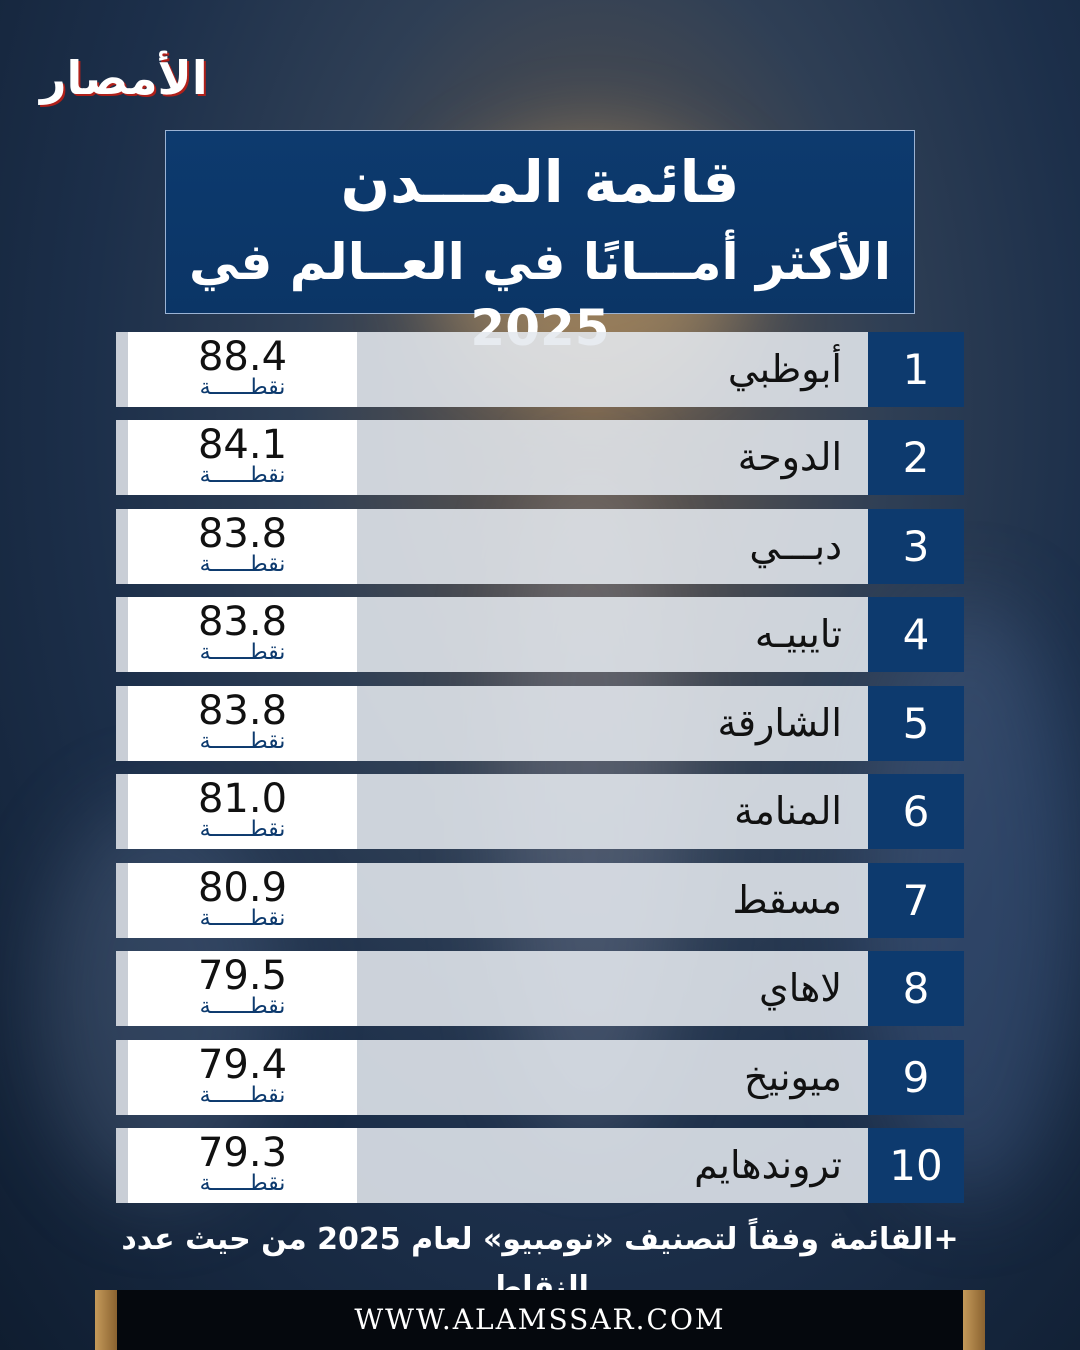 The width and height of the screenshot is (1080, 1350). What do you see at coordinates (795, 546) in the screenshot?
I see `city-name: دبـــي` at bounding box center [795, 546].